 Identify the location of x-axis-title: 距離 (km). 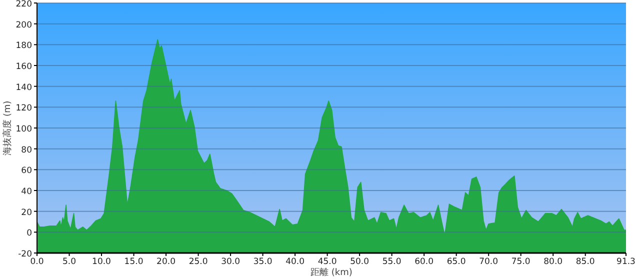
(331, 272).